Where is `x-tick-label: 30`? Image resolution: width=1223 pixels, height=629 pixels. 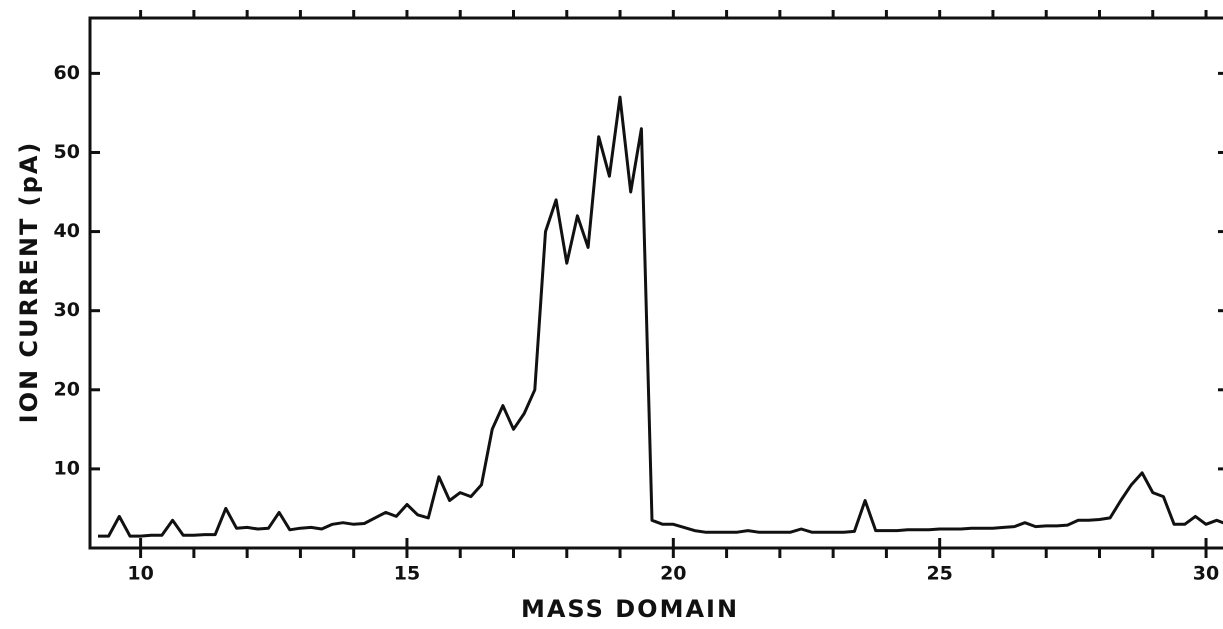
x-tick-label: 30 is located at coordinates (1206, 574).